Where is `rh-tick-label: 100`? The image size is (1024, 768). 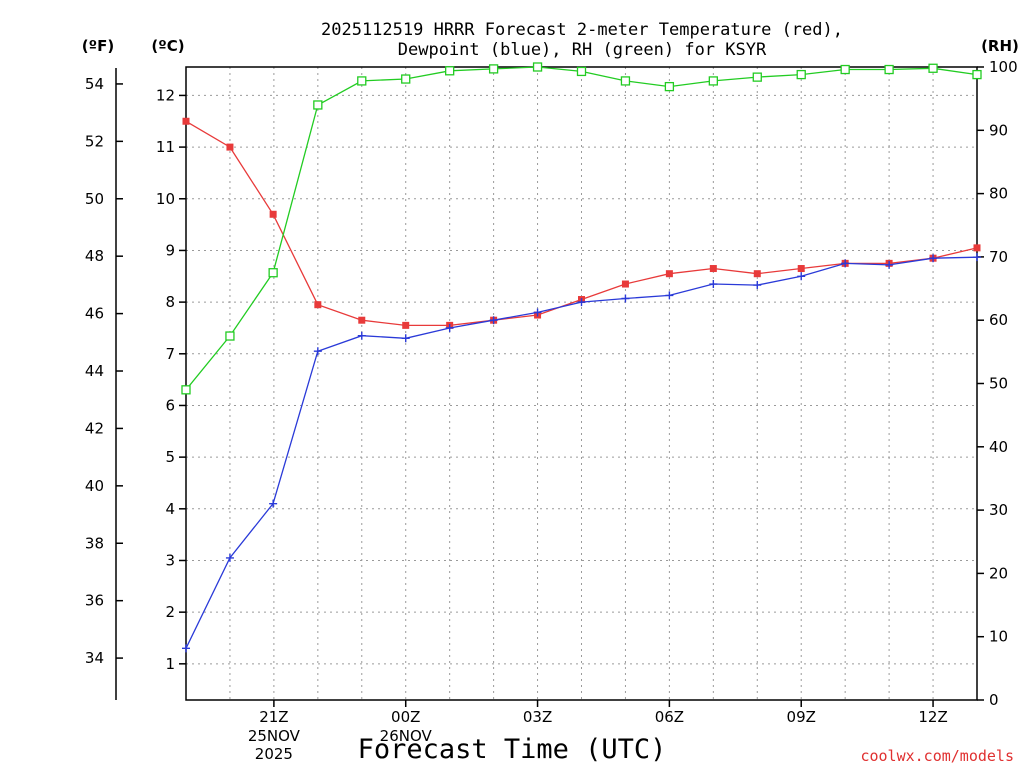 rh-tick-label: 100 is located at coordinates (1003, 67).